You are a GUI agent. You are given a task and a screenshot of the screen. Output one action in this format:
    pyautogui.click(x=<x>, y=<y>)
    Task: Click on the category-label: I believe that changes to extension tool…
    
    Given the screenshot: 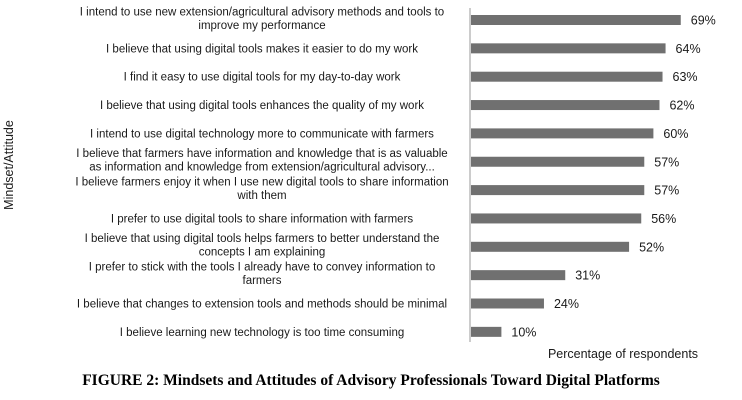 What is the action you would take?
    pyautogui.click(x=262, y=305)
    